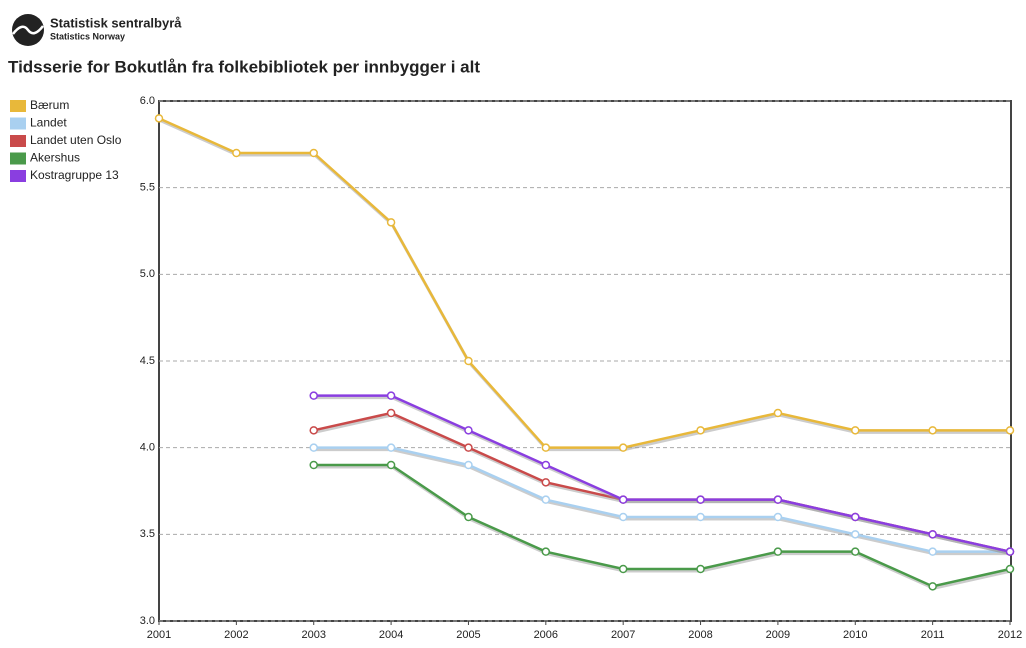  I want to click on legend-label: Landet, so click(48, 123).